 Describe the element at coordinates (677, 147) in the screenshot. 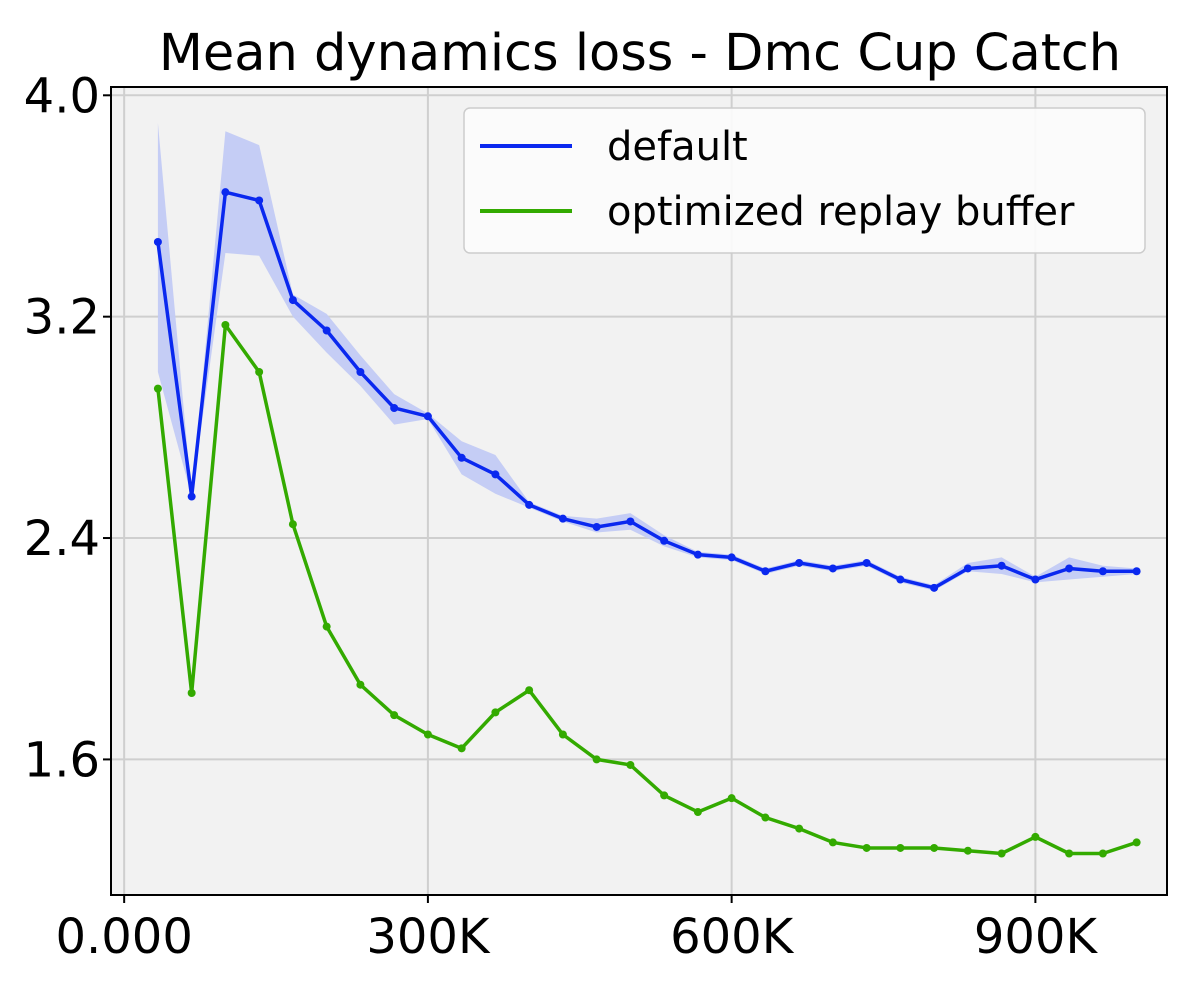

I see `legend-label-default: default` at that location.